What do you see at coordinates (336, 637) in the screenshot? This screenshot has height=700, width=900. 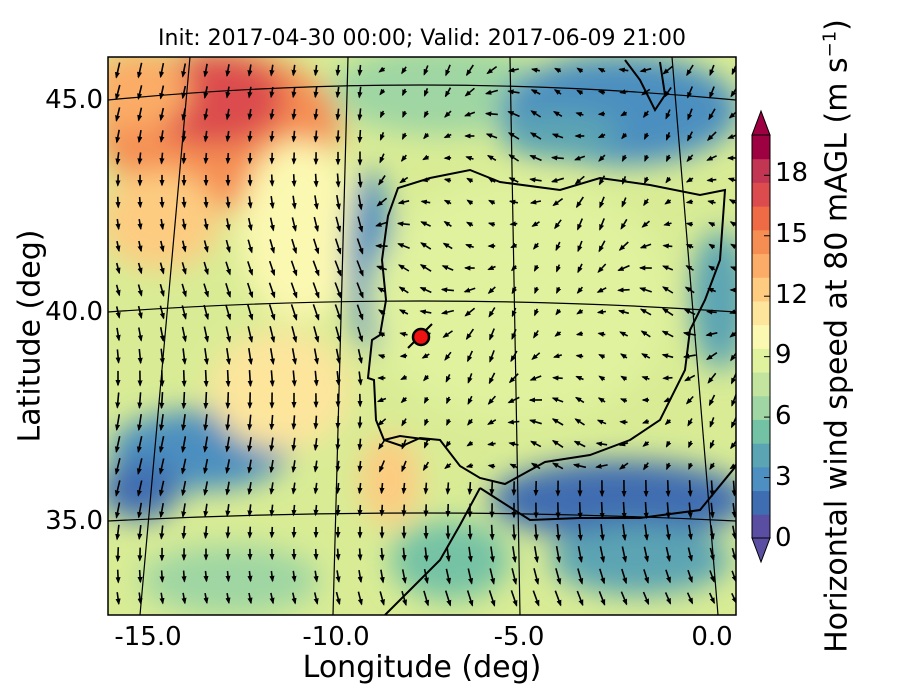 I see `x-tick-label: -10.0` at bounding box center [336, 637].